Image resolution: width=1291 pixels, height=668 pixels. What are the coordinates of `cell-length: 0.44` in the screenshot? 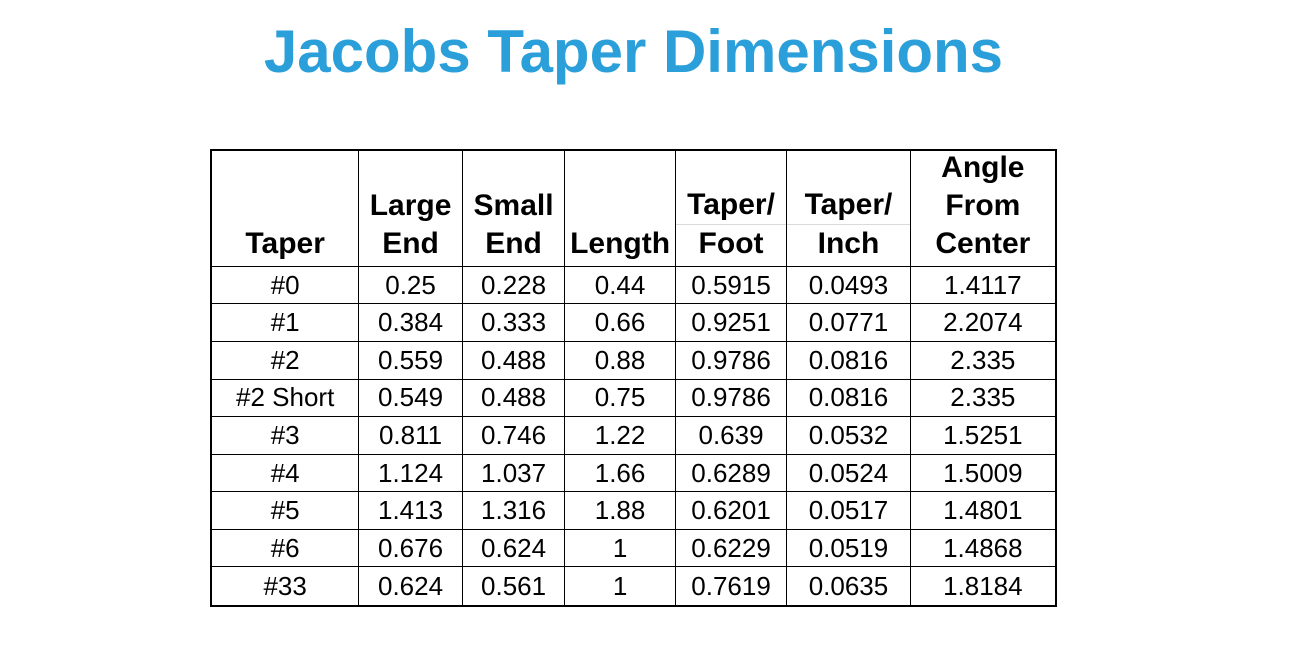 It's located at (620, 285).